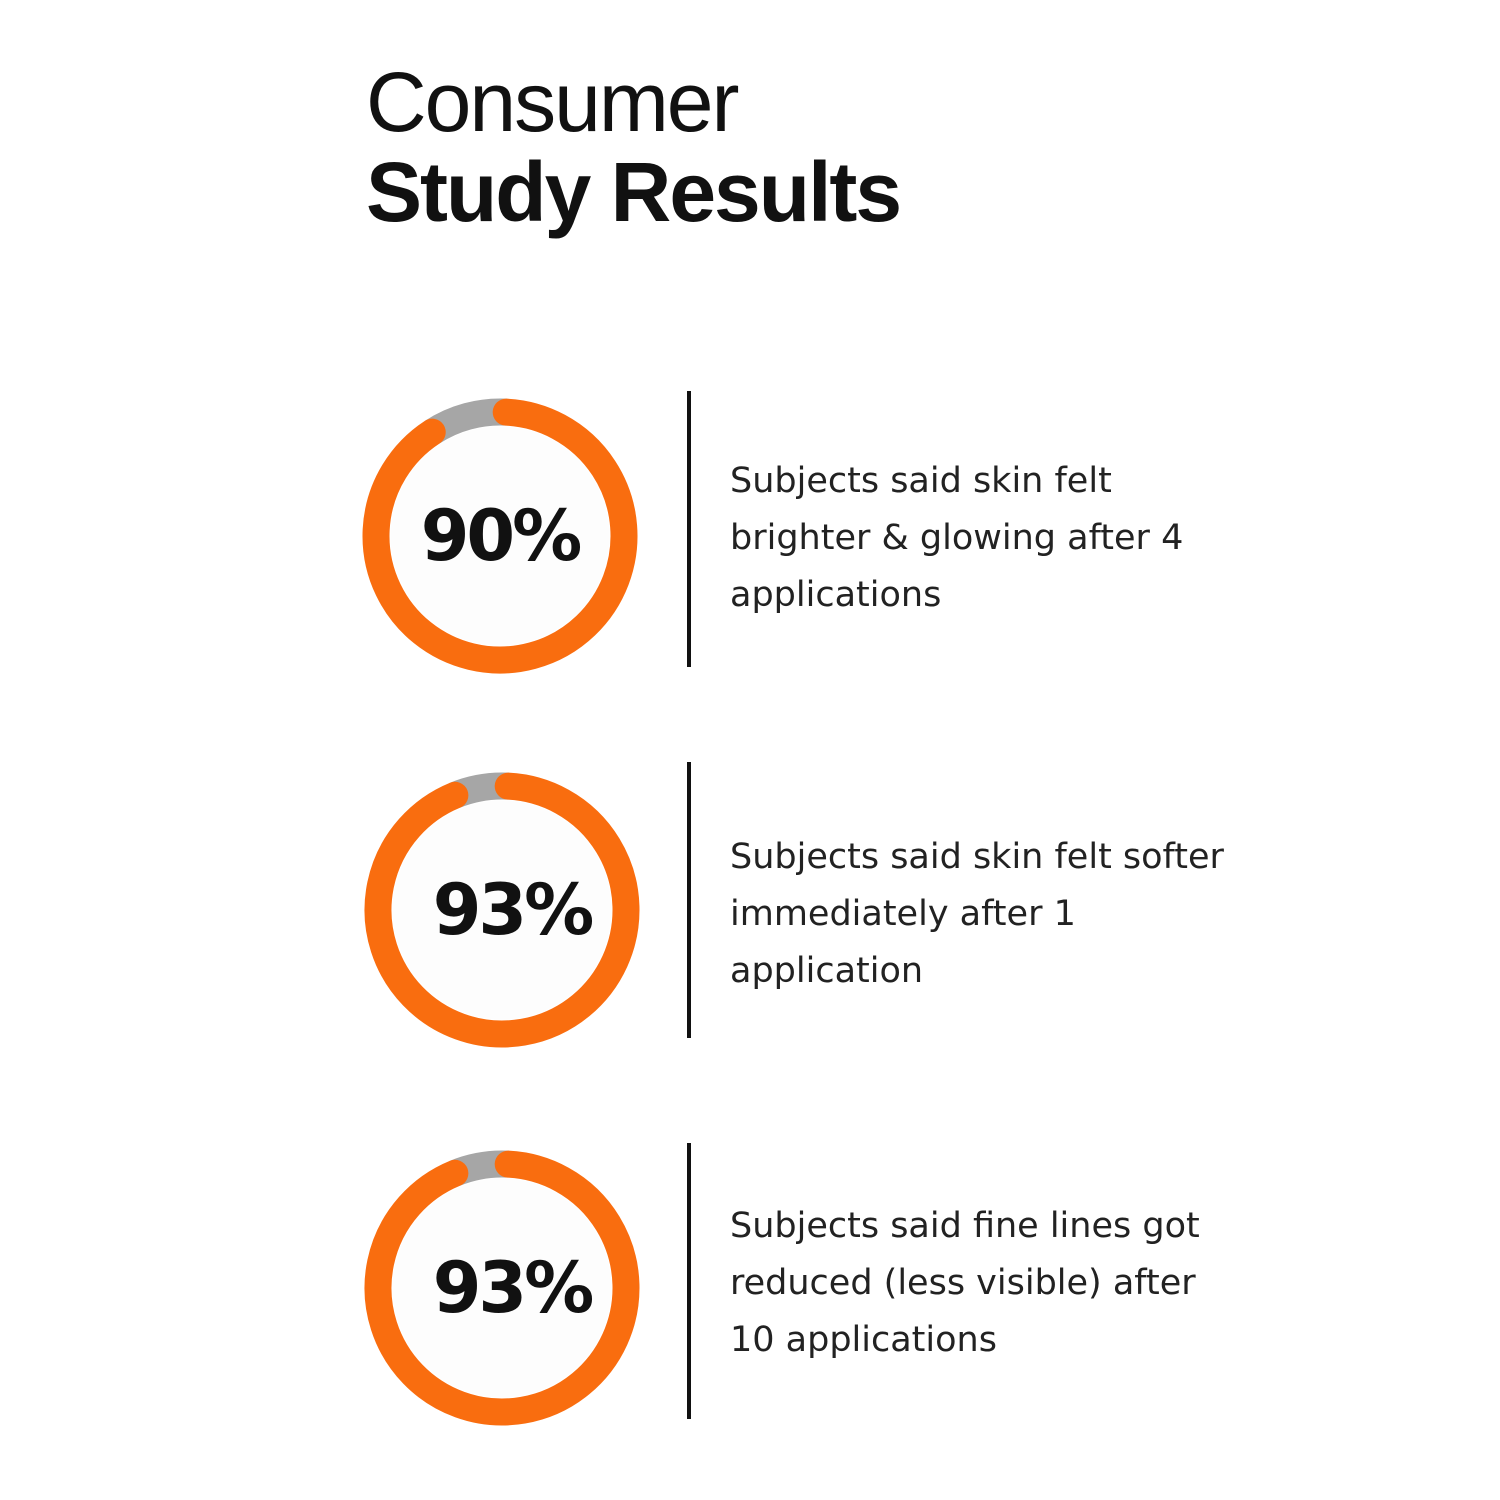 This screenshot has width=1500, height=1500. I want to click on percent-label: 90%, so click(501, 536).